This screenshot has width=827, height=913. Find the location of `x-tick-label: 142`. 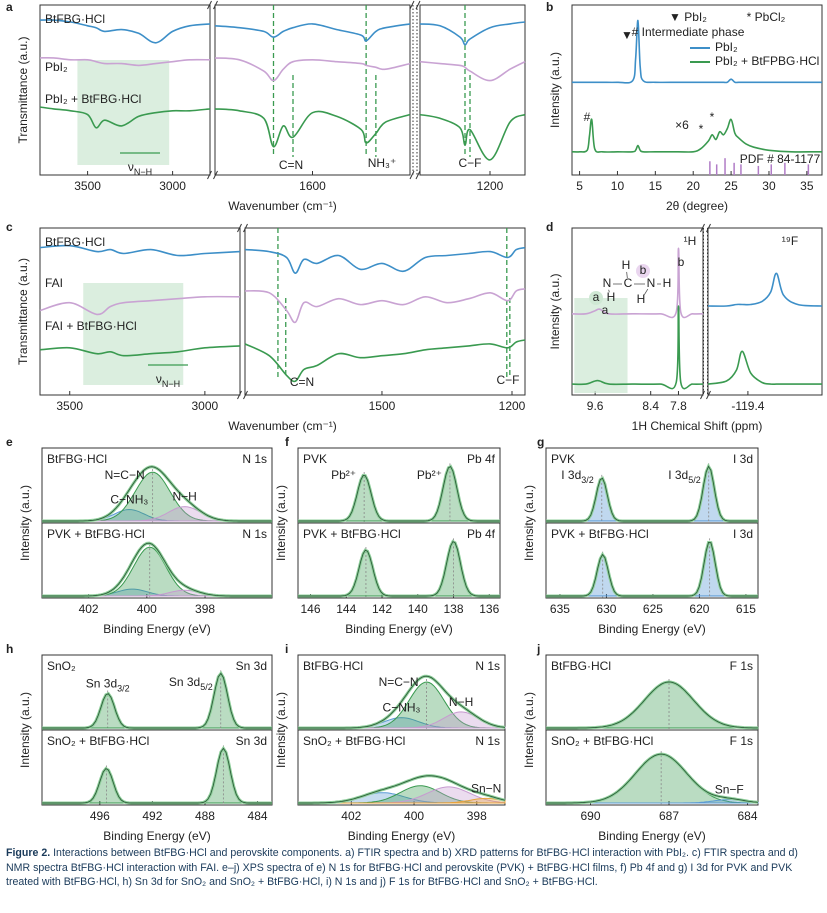

x-tick-label: 142 is located at coordinates (382, 609).